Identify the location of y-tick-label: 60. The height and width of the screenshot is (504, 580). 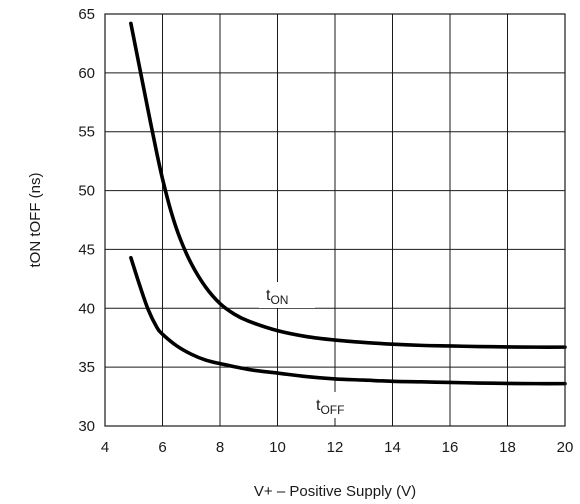
(86, 73).